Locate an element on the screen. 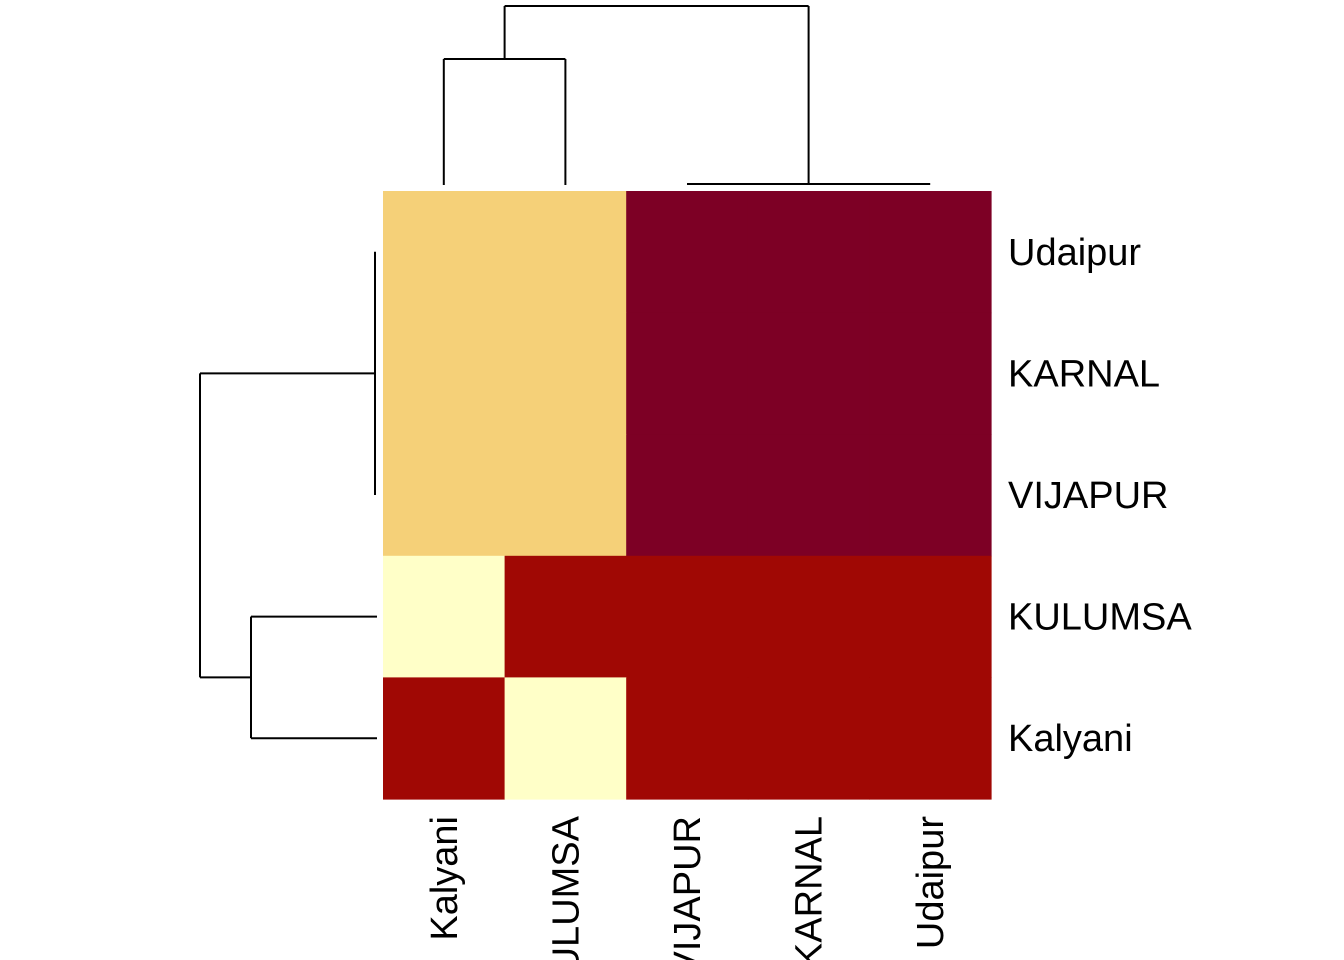 This screenshot has height=960, width=1344. heatmap-cell-Udaipur-Udaipur is located at coordinates (930, 252).